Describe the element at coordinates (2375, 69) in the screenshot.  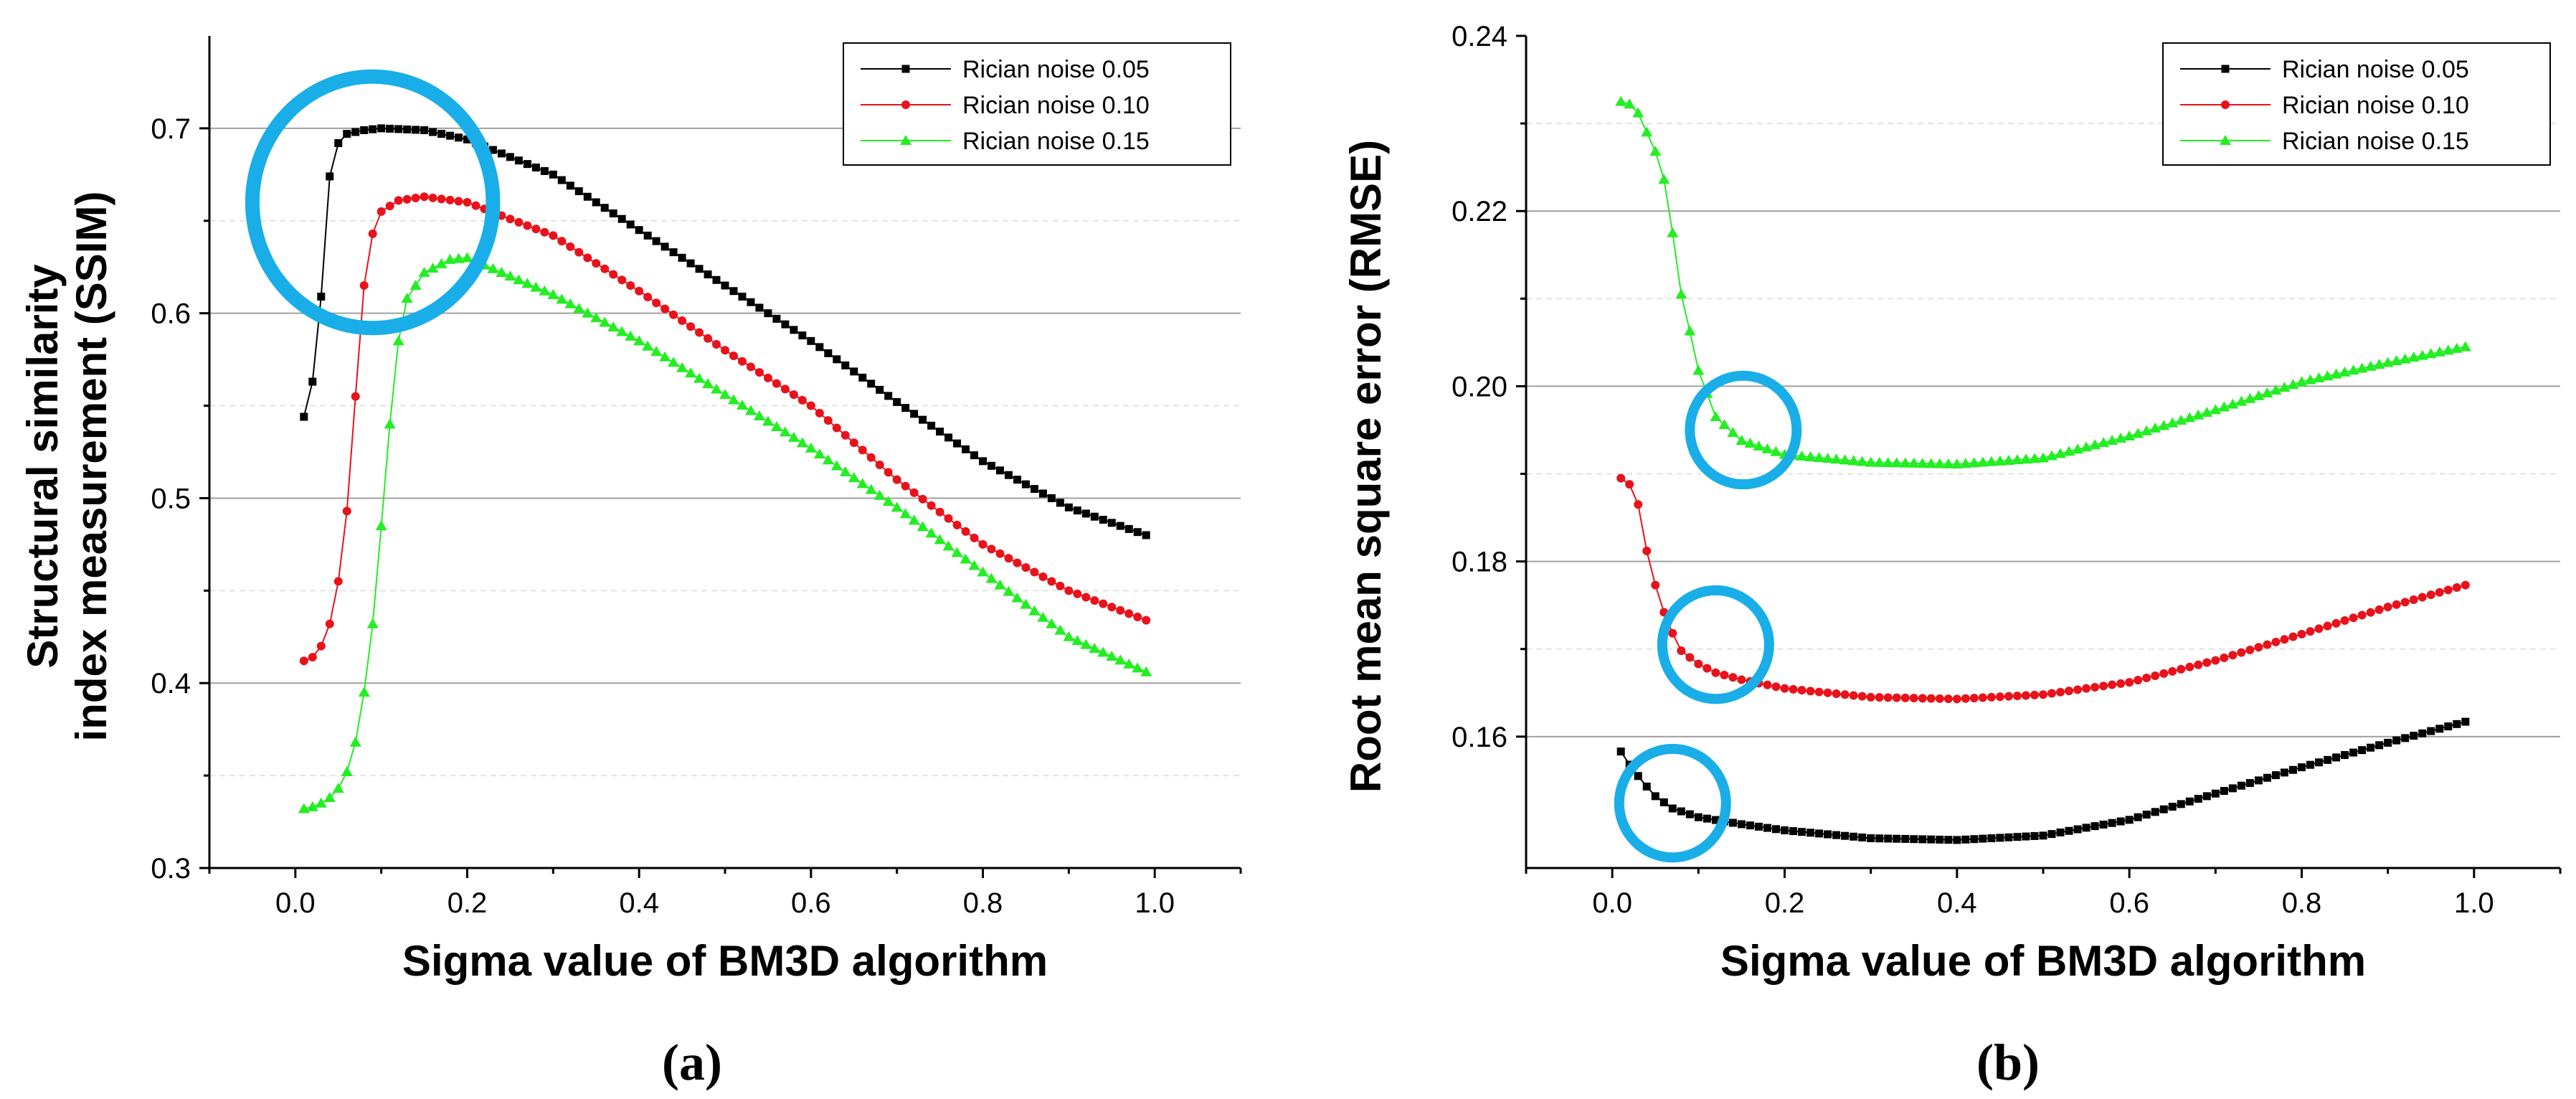
I see `legend-entry: Rician noise 0.05` at that location.